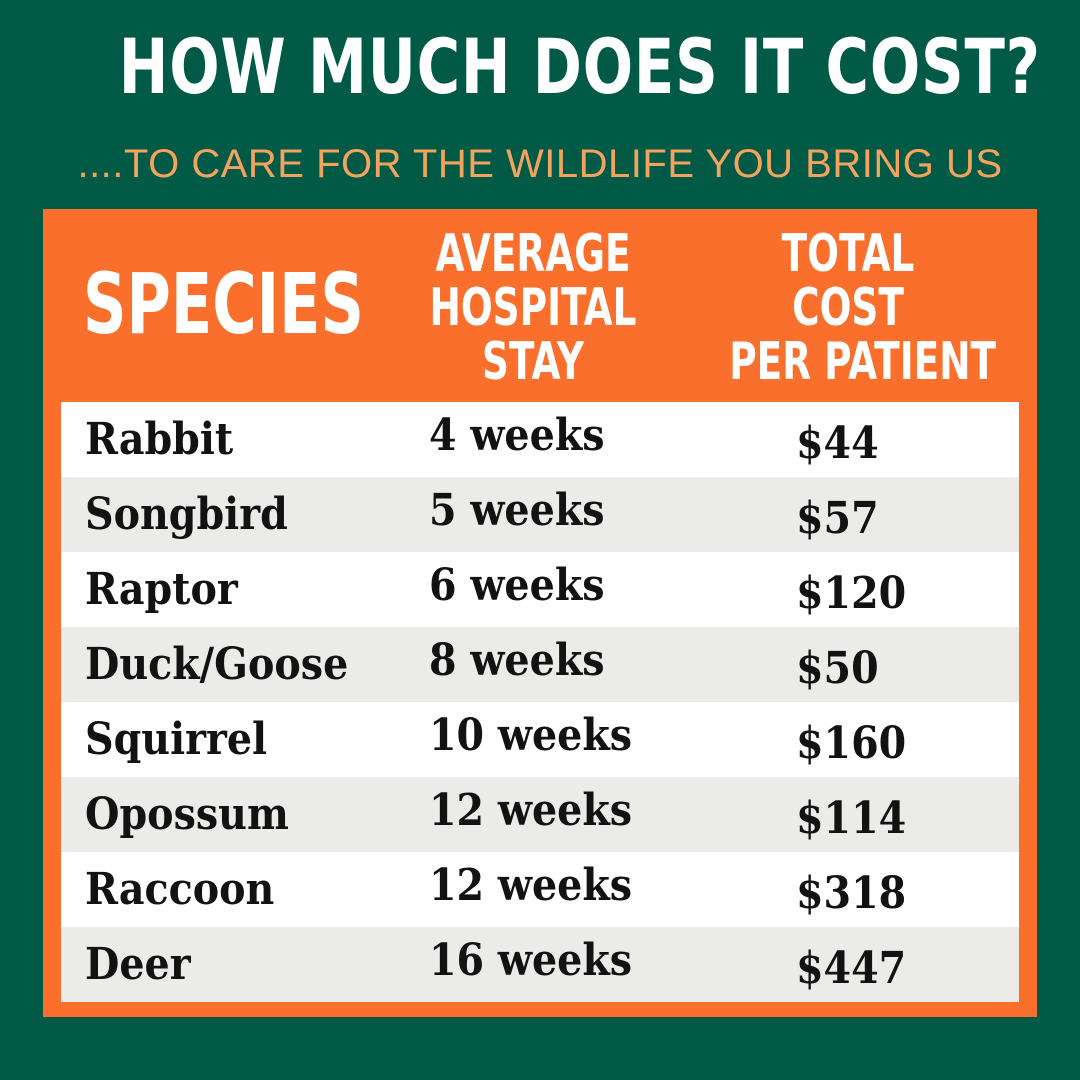 The image size is (1080, 1080). What do you see at coordinates (837, 443) in the screenshot?
I see `cost-cell: $44` at bounding box center [837, 443].